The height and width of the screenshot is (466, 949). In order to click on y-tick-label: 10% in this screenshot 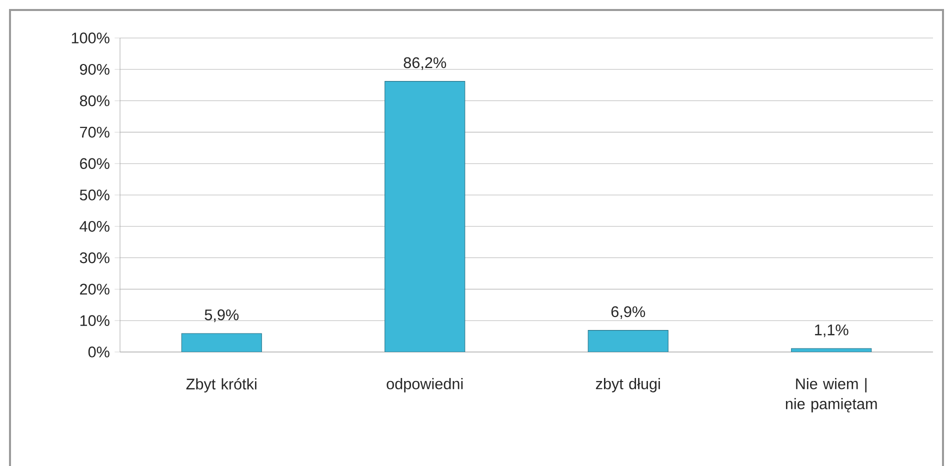, I will do `click(95, 320)`.